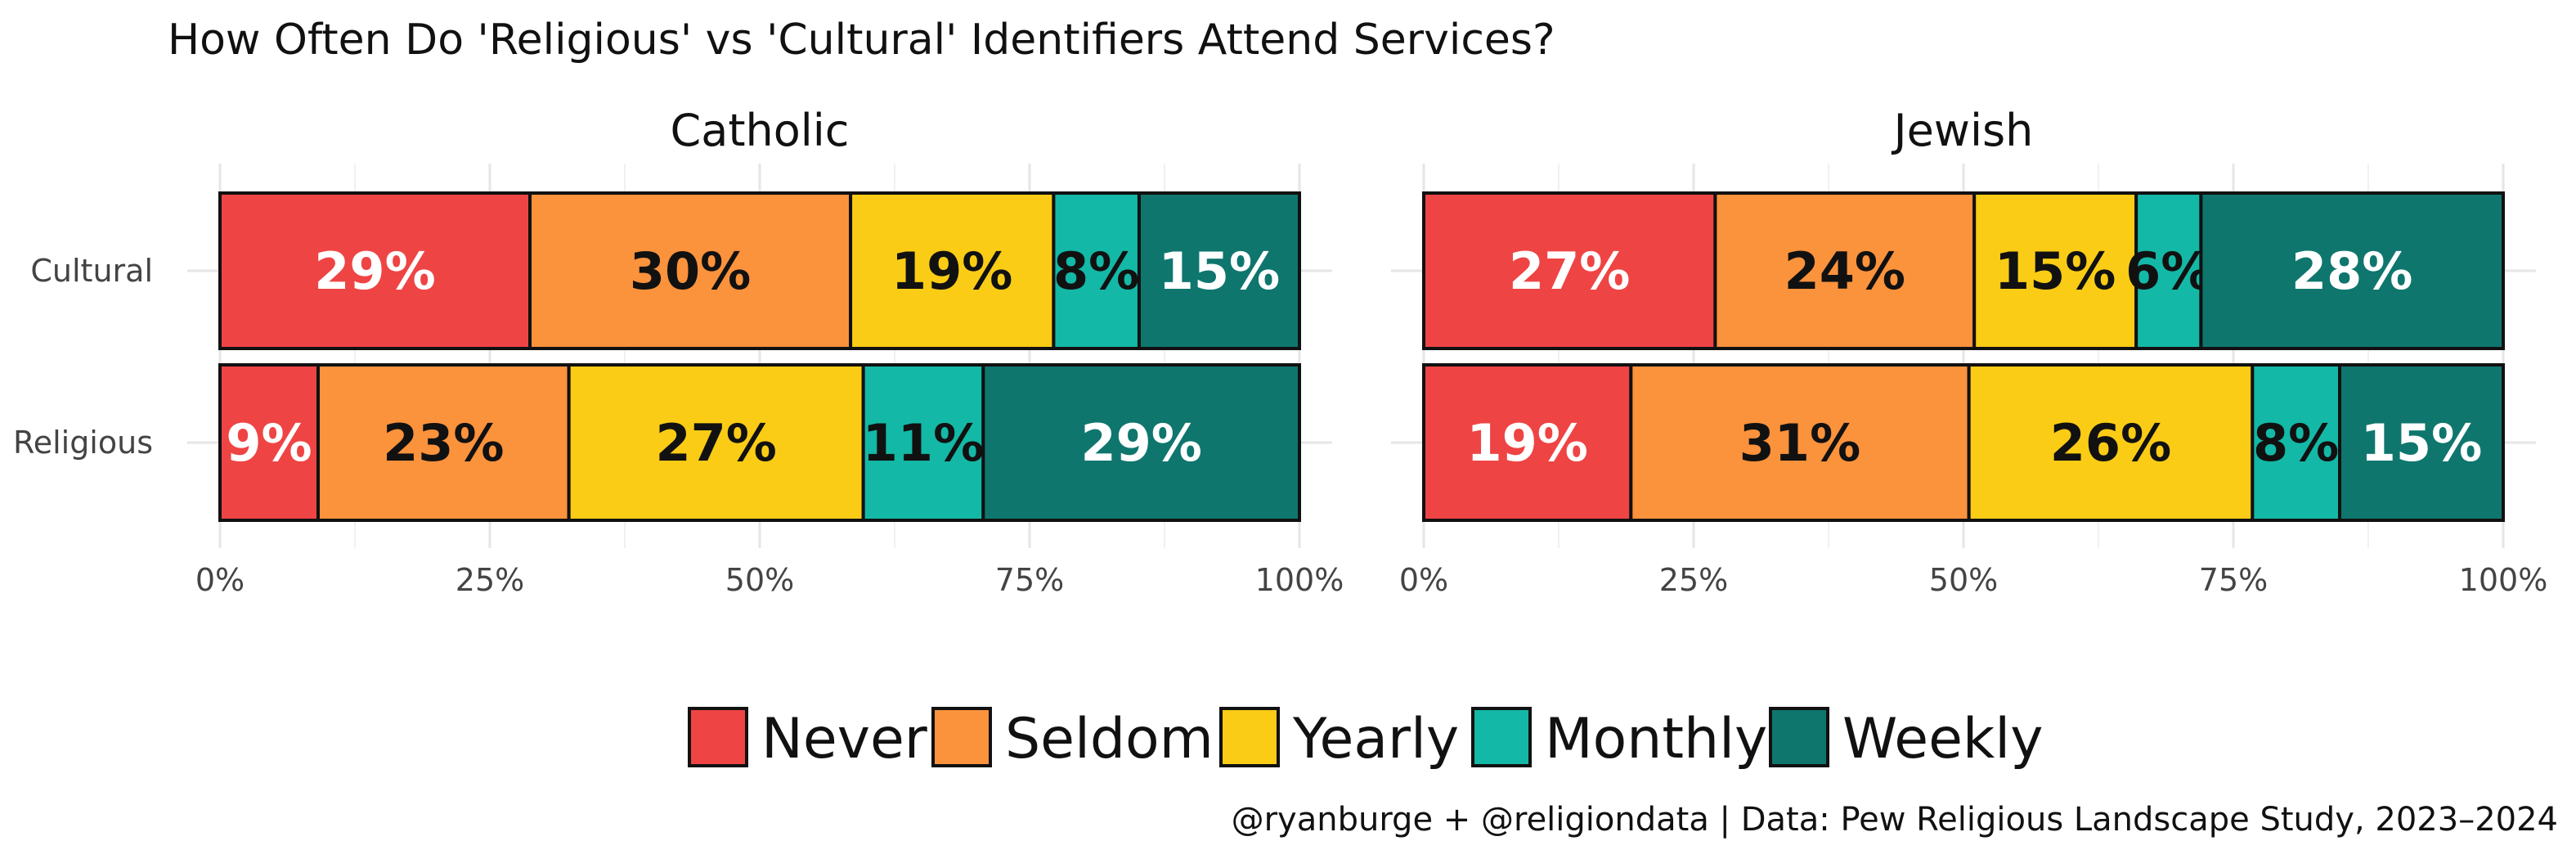 The height and width of the screenshot is (859, 2576). I want to click on bar-label-seldom: 24%, so click(1845, 271).